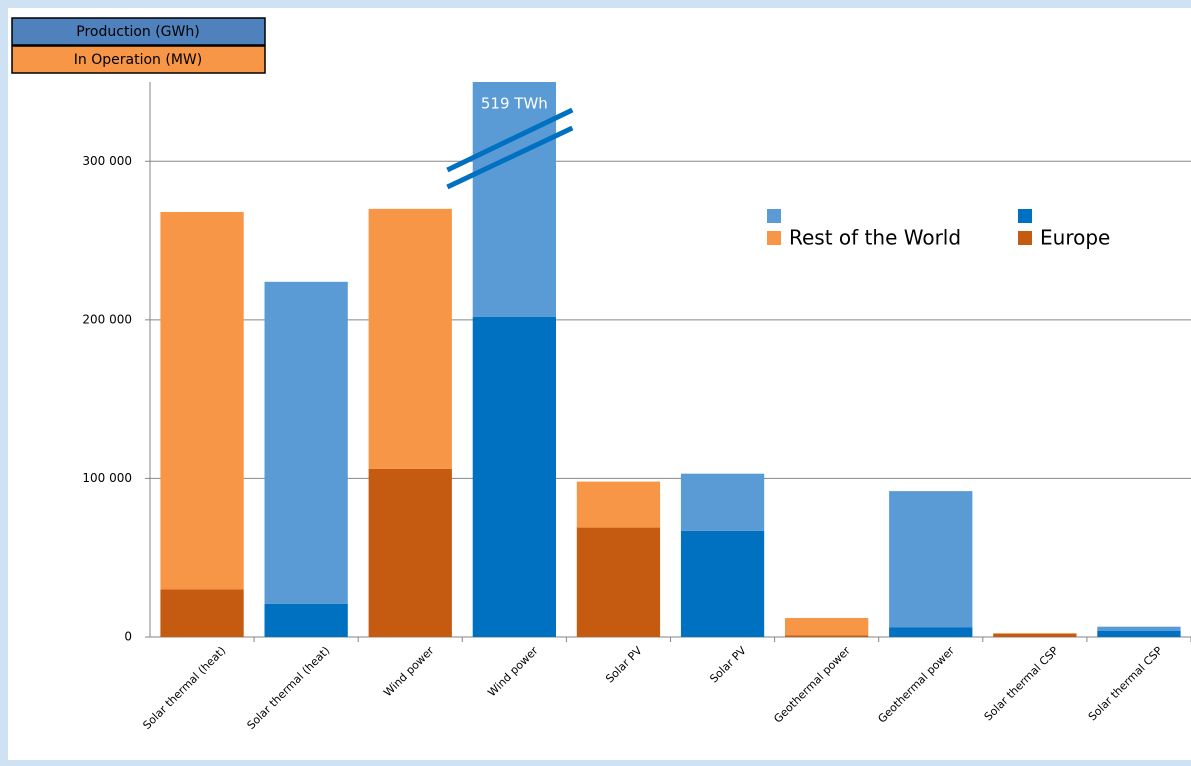 The image size is (1191, 766). What do you see at coordinates (128, 637) in the screenshot?
I see `y-tick-label: 0` at bounding box center [128, 637].